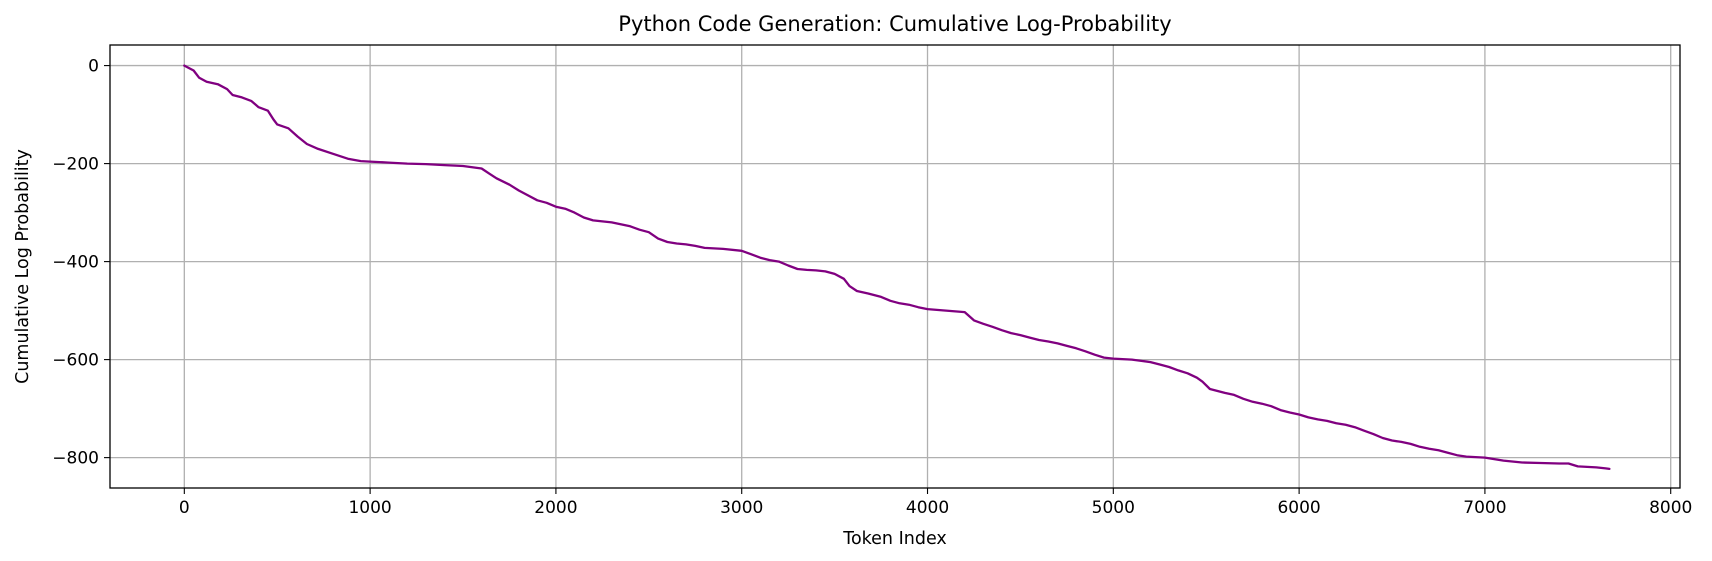  I want to click on y-axis-label: Cumulative Log Probability, so click(23, 266).